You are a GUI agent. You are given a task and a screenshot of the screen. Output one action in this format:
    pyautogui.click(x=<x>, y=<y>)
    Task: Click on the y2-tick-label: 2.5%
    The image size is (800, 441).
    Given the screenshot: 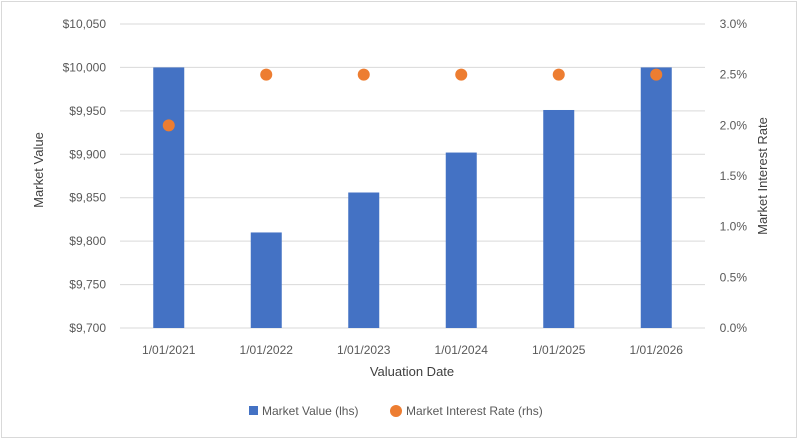 What is the action you would take?
    pyautogui.click(x=734, y=75)
    